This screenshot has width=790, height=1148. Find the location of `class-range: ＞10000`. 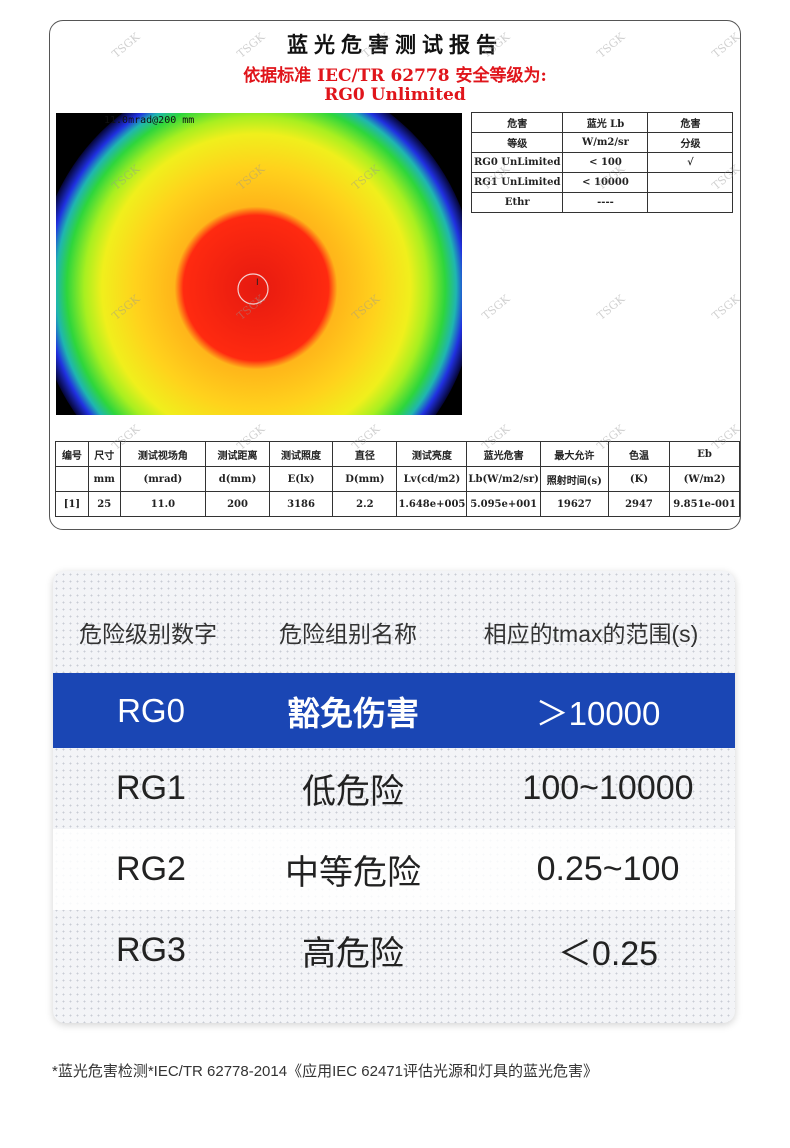

class-range: ＞10000 is located at coordinates (598, 713).